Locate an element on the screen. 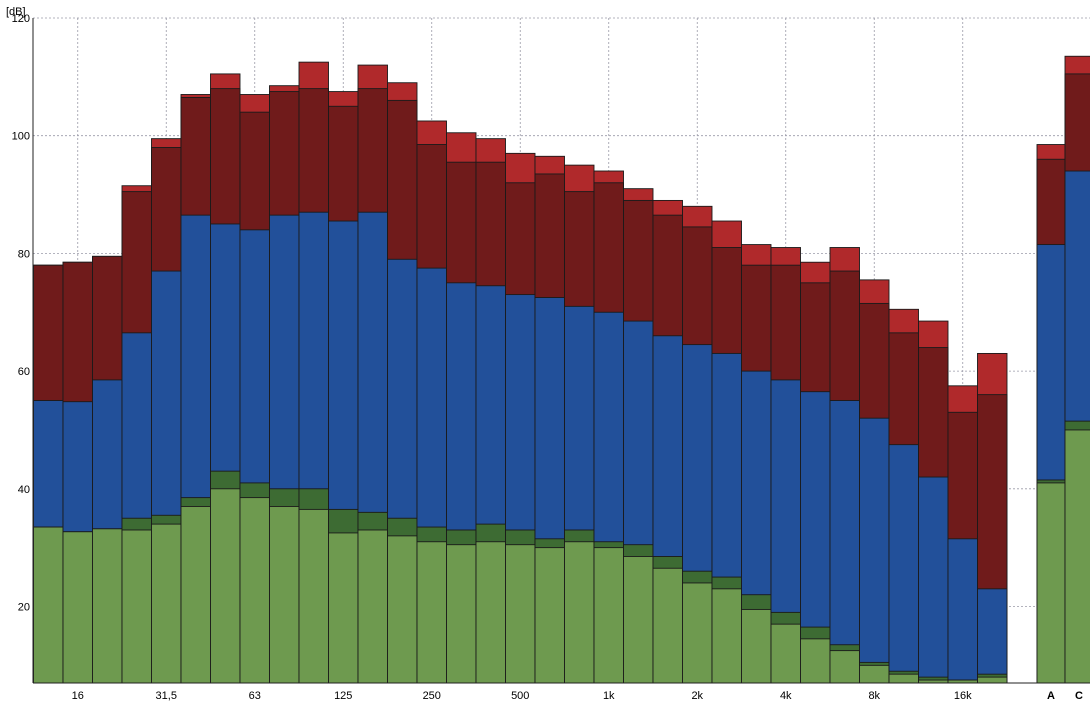 The image size is (1090, 704). x-tick-label: 4k is located at coordinates (786, 696).